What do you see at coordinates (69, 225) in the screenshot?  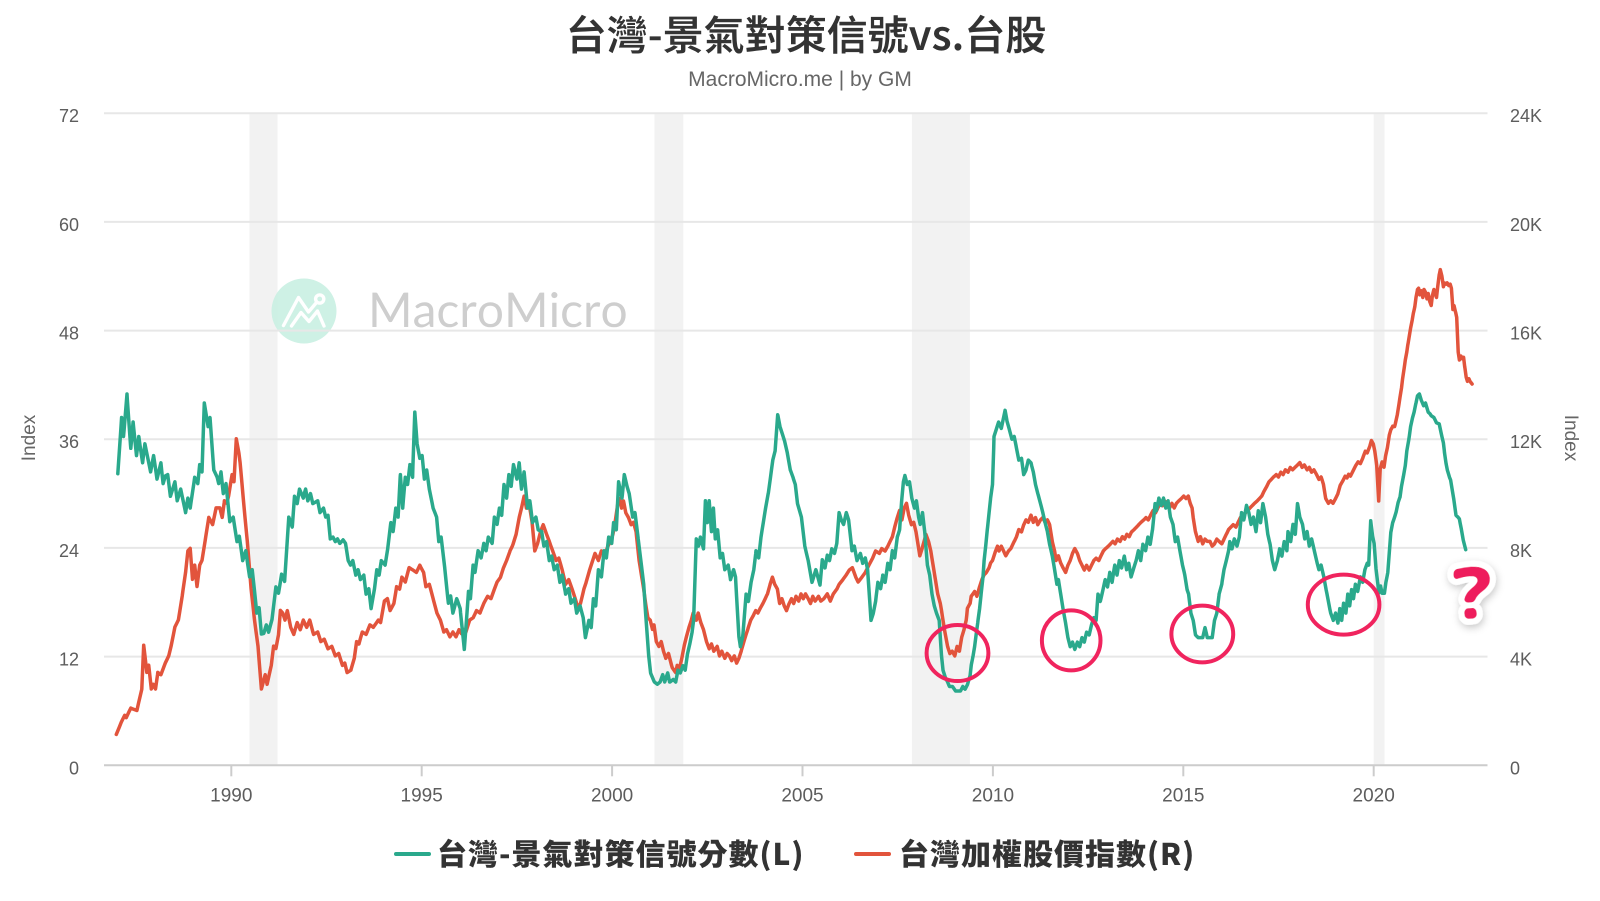 I see `svg-text: 60` at bounding box center [69, 225].